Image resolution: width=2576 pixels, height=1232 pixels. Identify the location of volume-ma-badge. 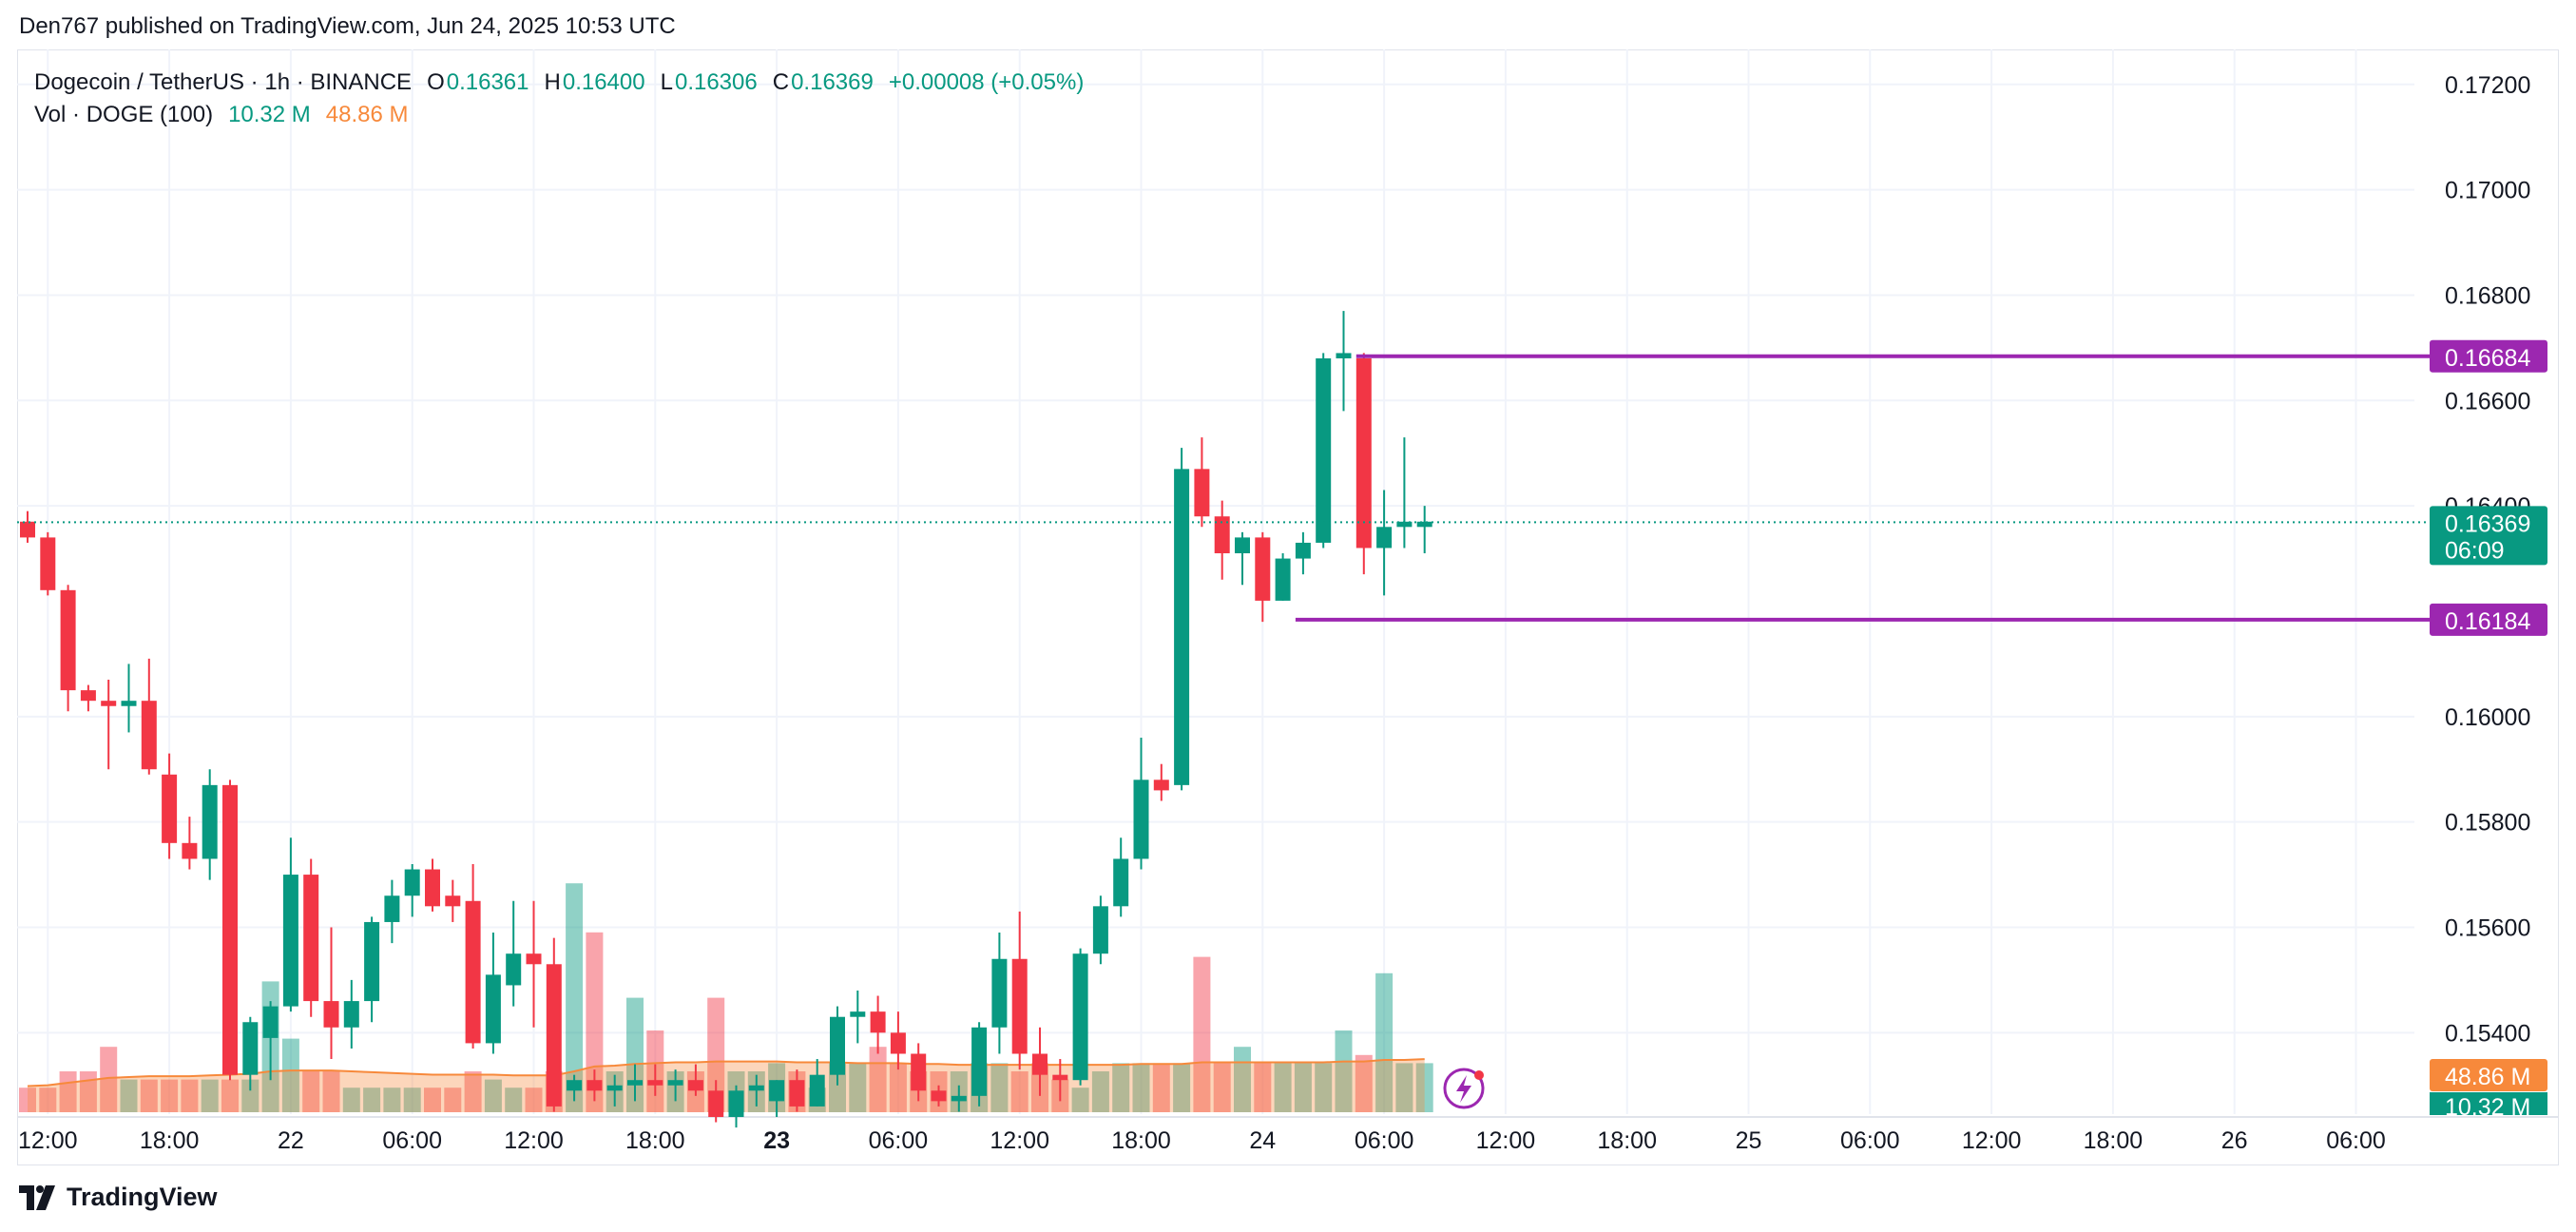
(2488, 1075).